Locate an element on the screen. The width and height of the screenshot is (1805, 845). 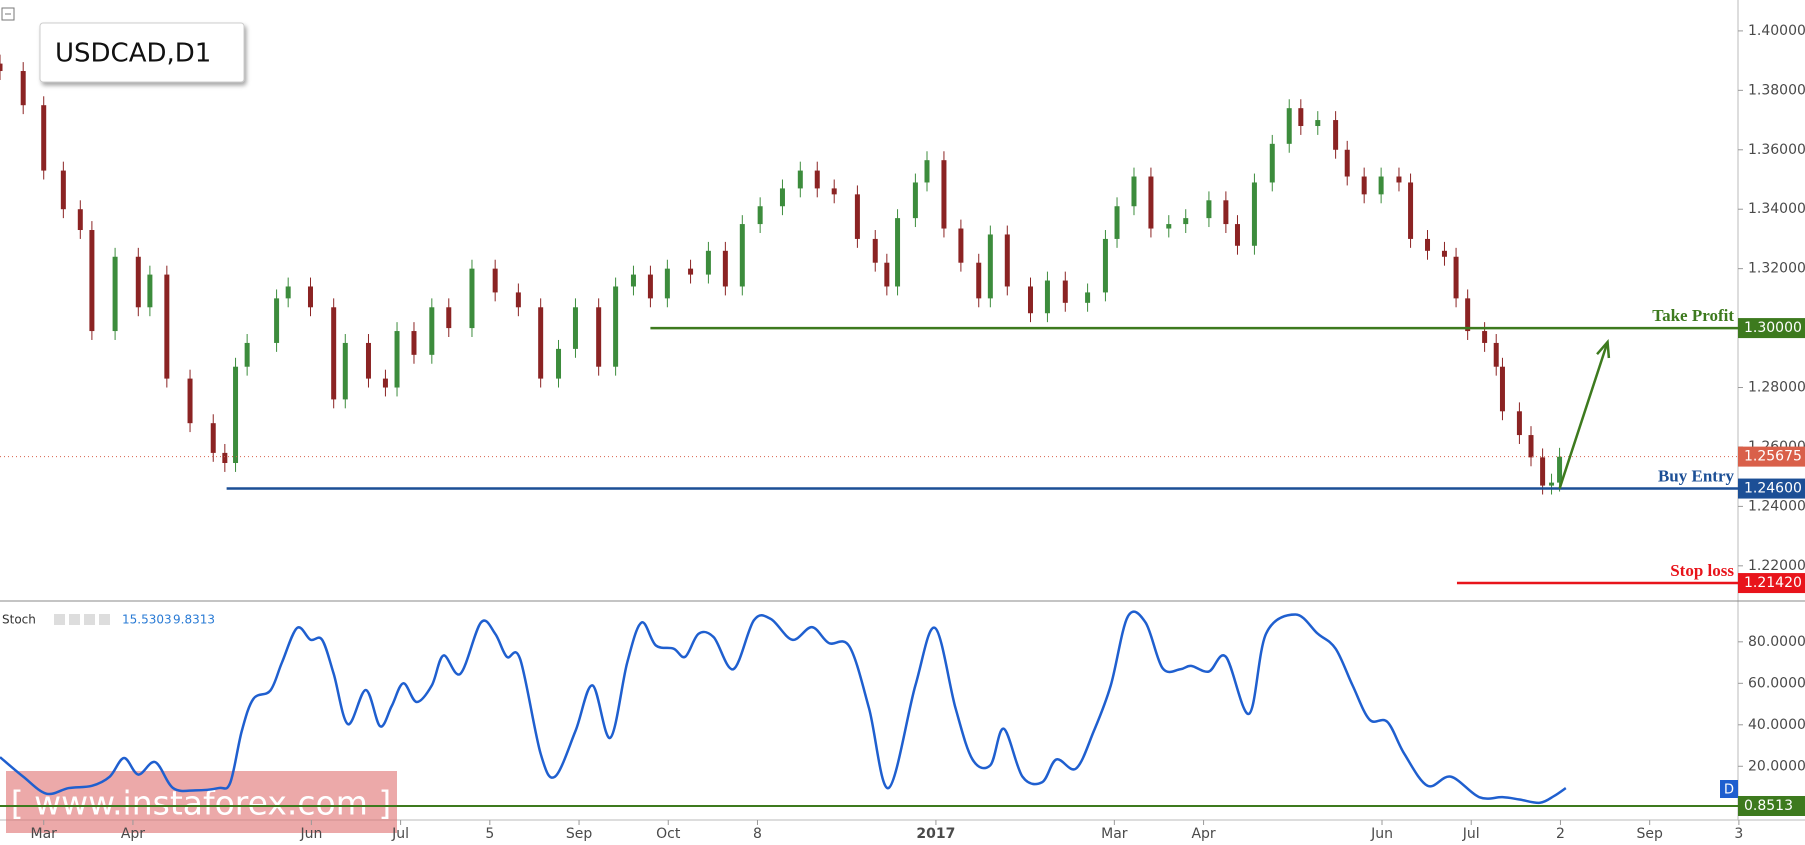
y-tick-label: 40.0000 is located at coordinates (1776, 725).